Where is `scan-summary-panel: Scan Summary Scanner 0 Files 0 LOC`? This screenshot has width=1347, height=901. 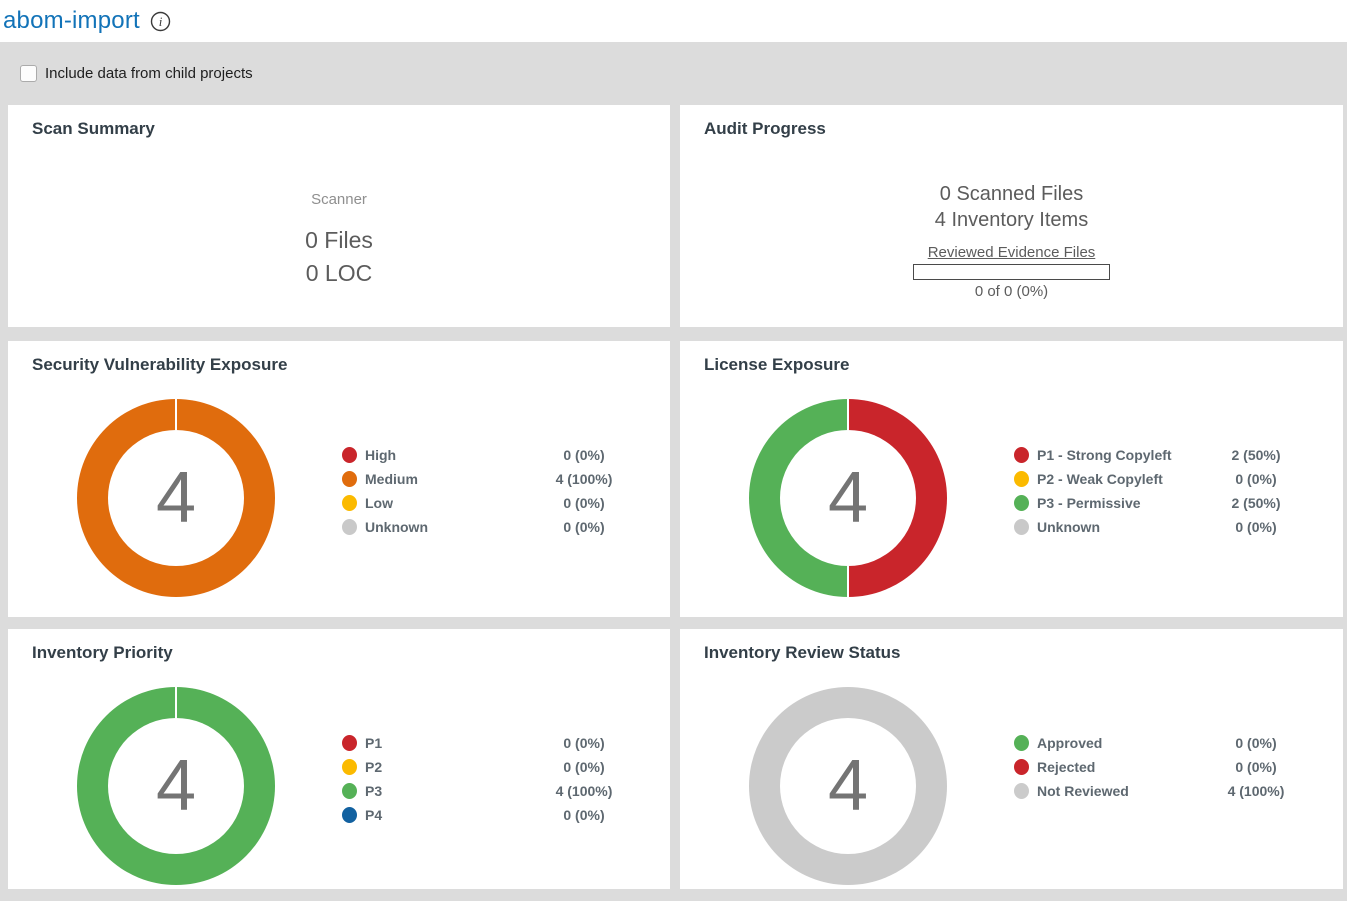 scan-summary-panel: Scan Summary Scanner 0 Files 0 LOC is located at coordinates (339, 216).